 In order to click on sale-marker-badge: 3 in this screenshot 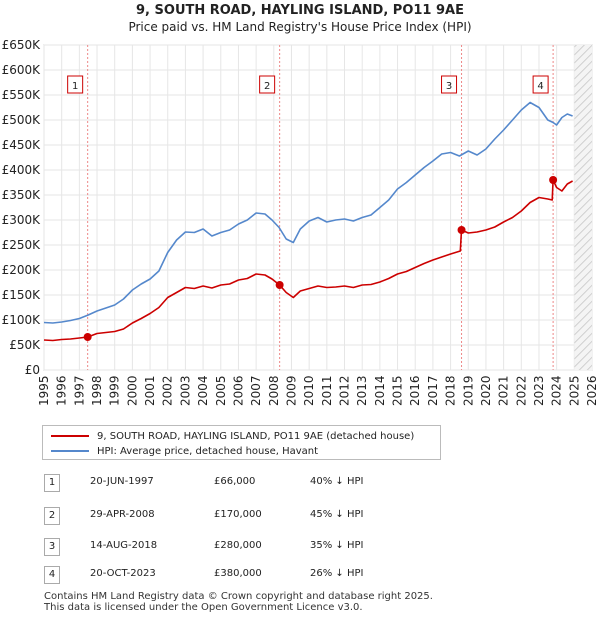, I will do `click(449, 84)`.